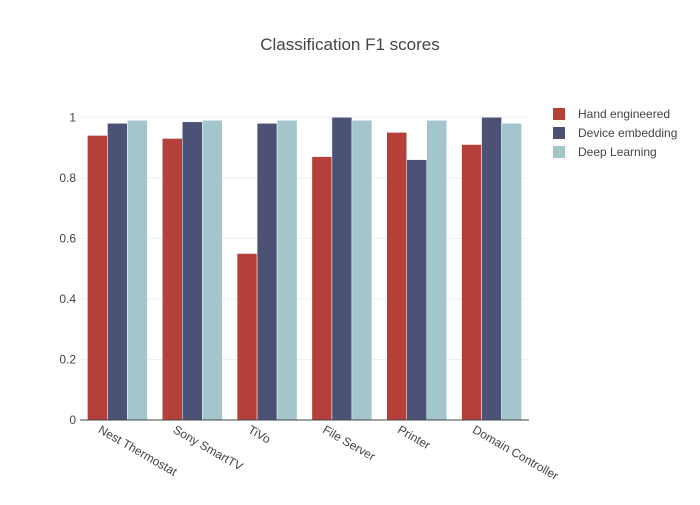 This screenshot has height=505, width=700. I want to click on y-tick-label: 0.8, so click(67, 178).